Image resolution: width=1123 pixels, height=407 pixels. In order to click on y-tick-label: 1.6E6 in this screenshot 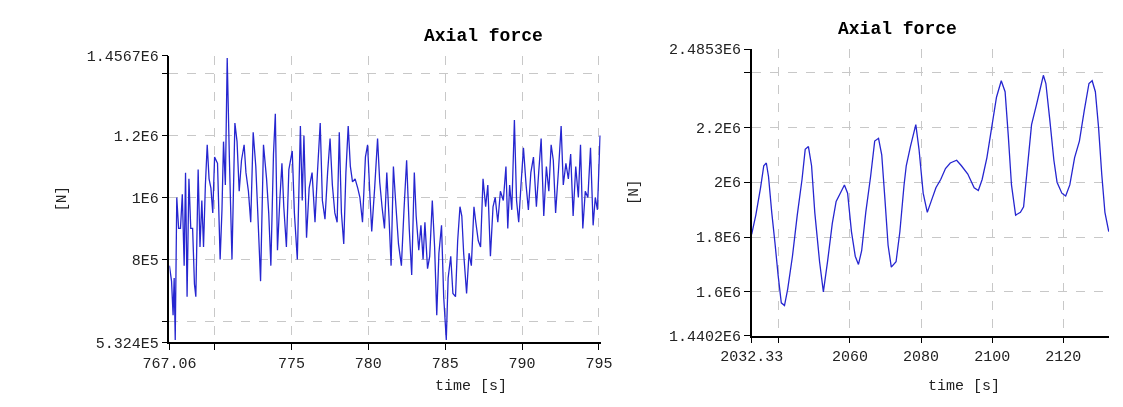, I will do `click(718, 294)`.